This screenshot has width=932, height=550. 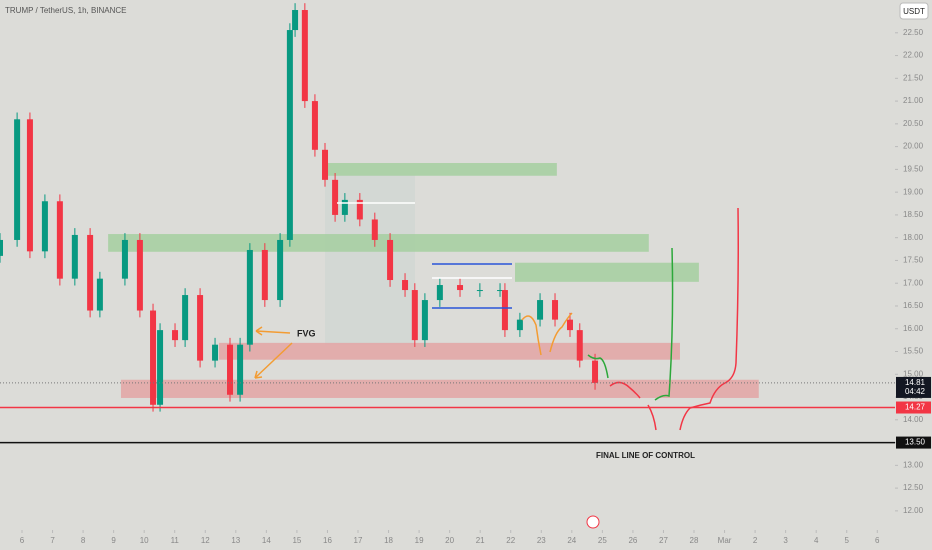 I want to click on last-price-tag, so click(x=913, y=387).